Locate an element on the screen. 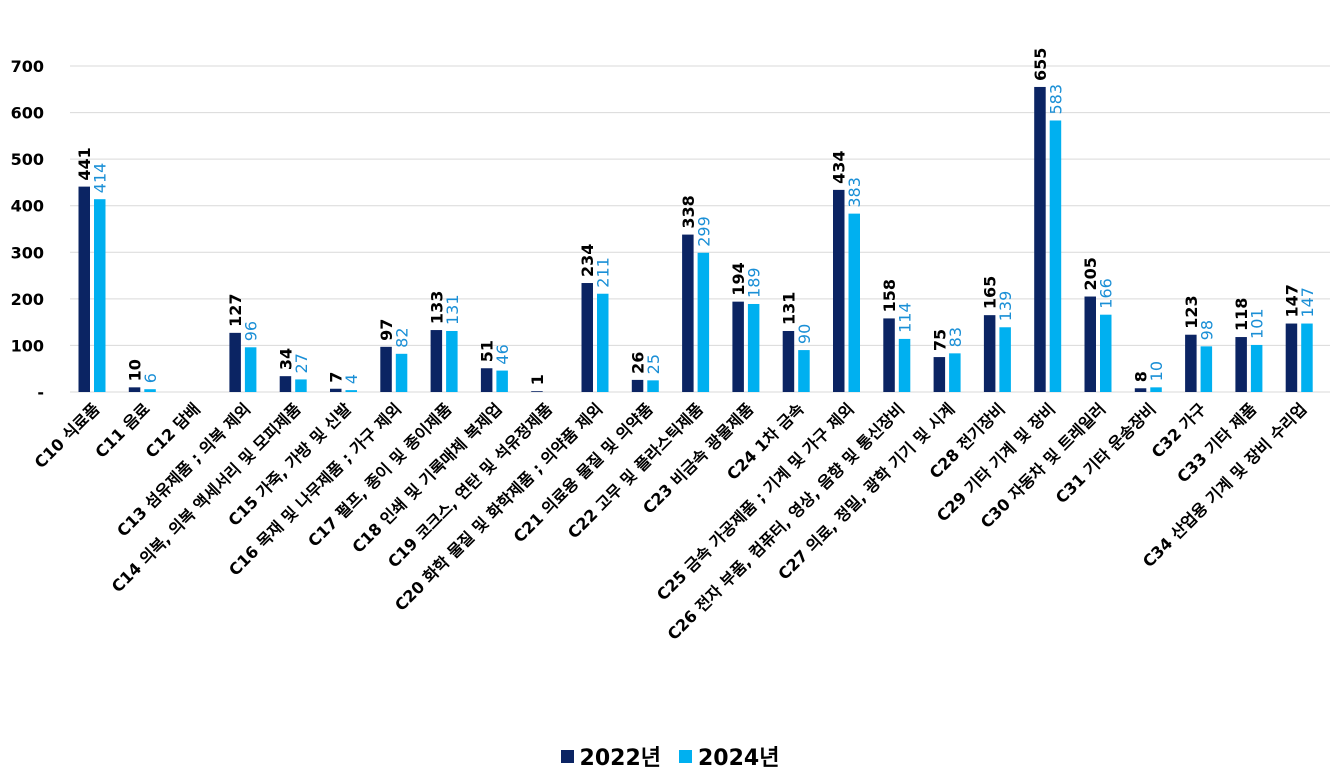  data-label-2024: 583 is located at coordinates (1055, 99).